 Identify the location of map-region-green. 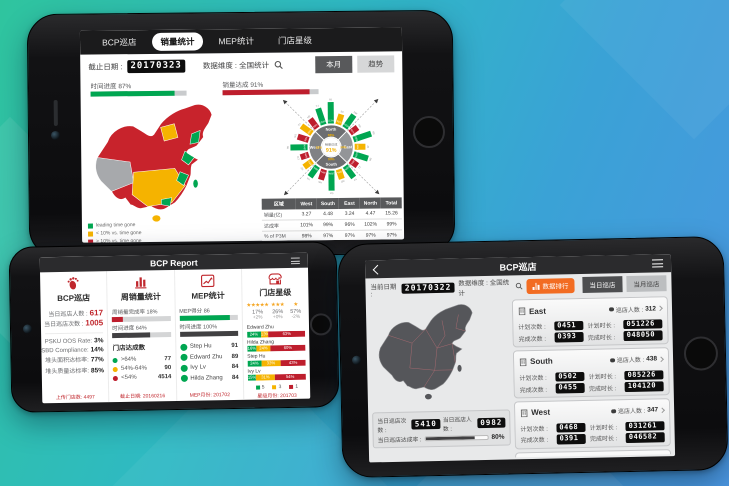
(195, 137).